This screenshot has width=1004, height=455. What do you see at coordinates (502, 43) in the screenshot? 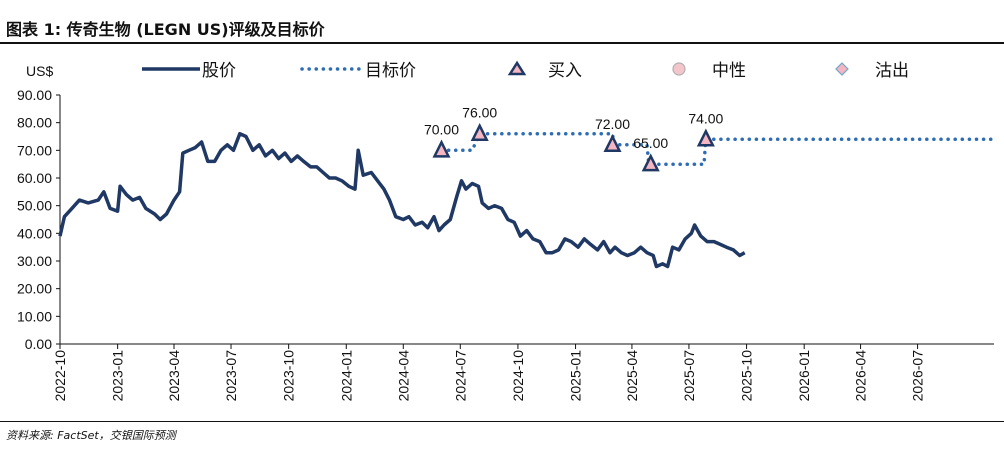
I see `top-divider` at bounding box center [502, 43].